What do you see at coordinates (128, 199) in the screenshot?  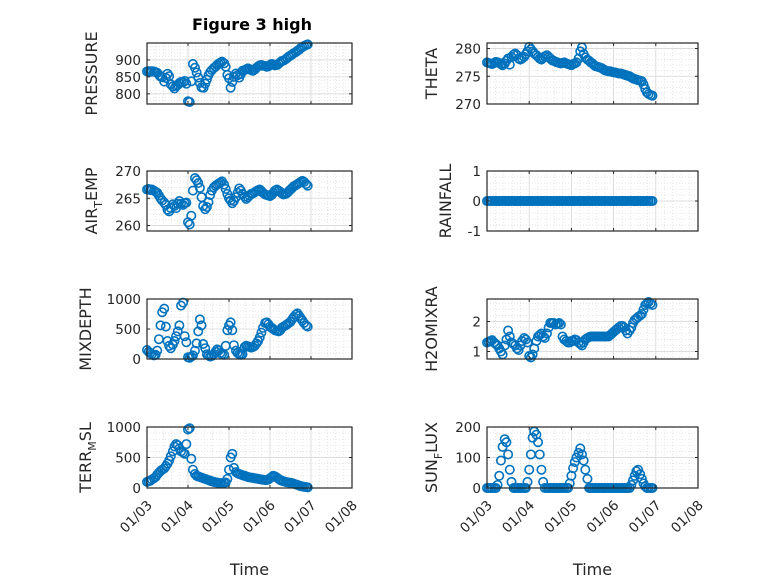 I see `y-tick-label: 265` at bounding box center [128, 199].